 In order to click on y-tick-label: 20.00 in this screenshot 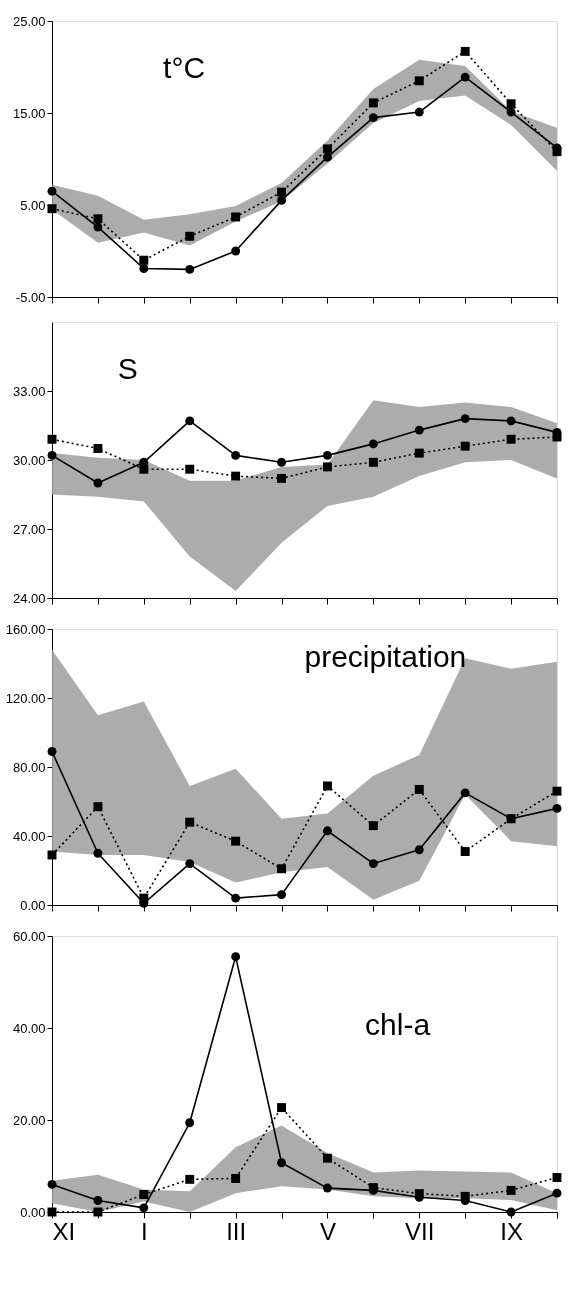, I will do `click(29, 1120)`.